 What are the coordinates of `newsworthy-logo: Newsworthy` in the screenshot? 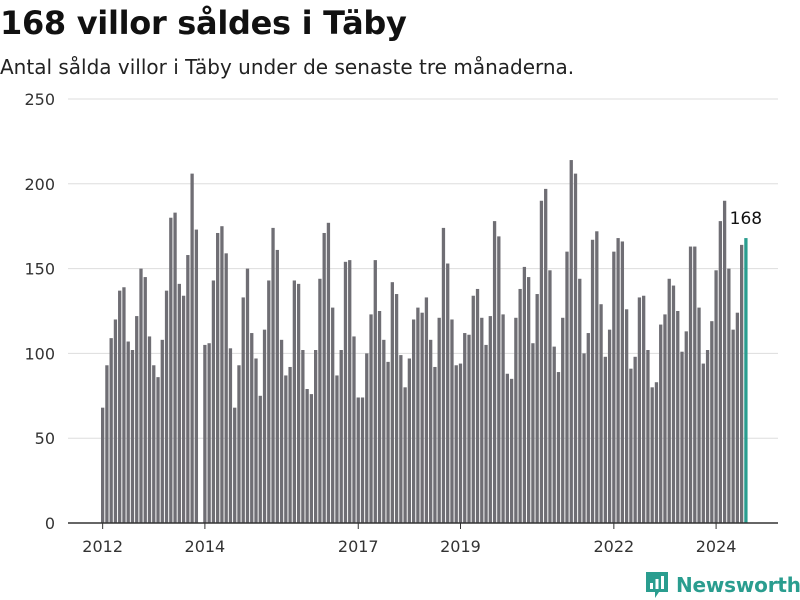 It's located at (722, 585).